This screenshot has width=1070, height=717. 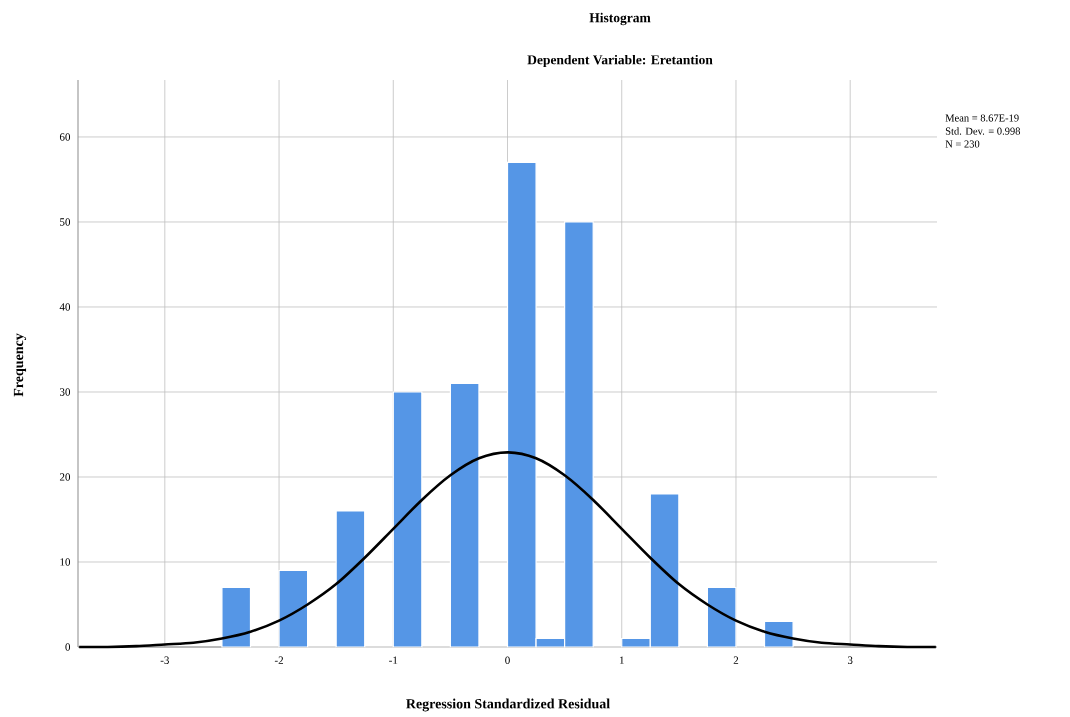 I want to click on y-tick-label: 60, so click(x=65, y=137).